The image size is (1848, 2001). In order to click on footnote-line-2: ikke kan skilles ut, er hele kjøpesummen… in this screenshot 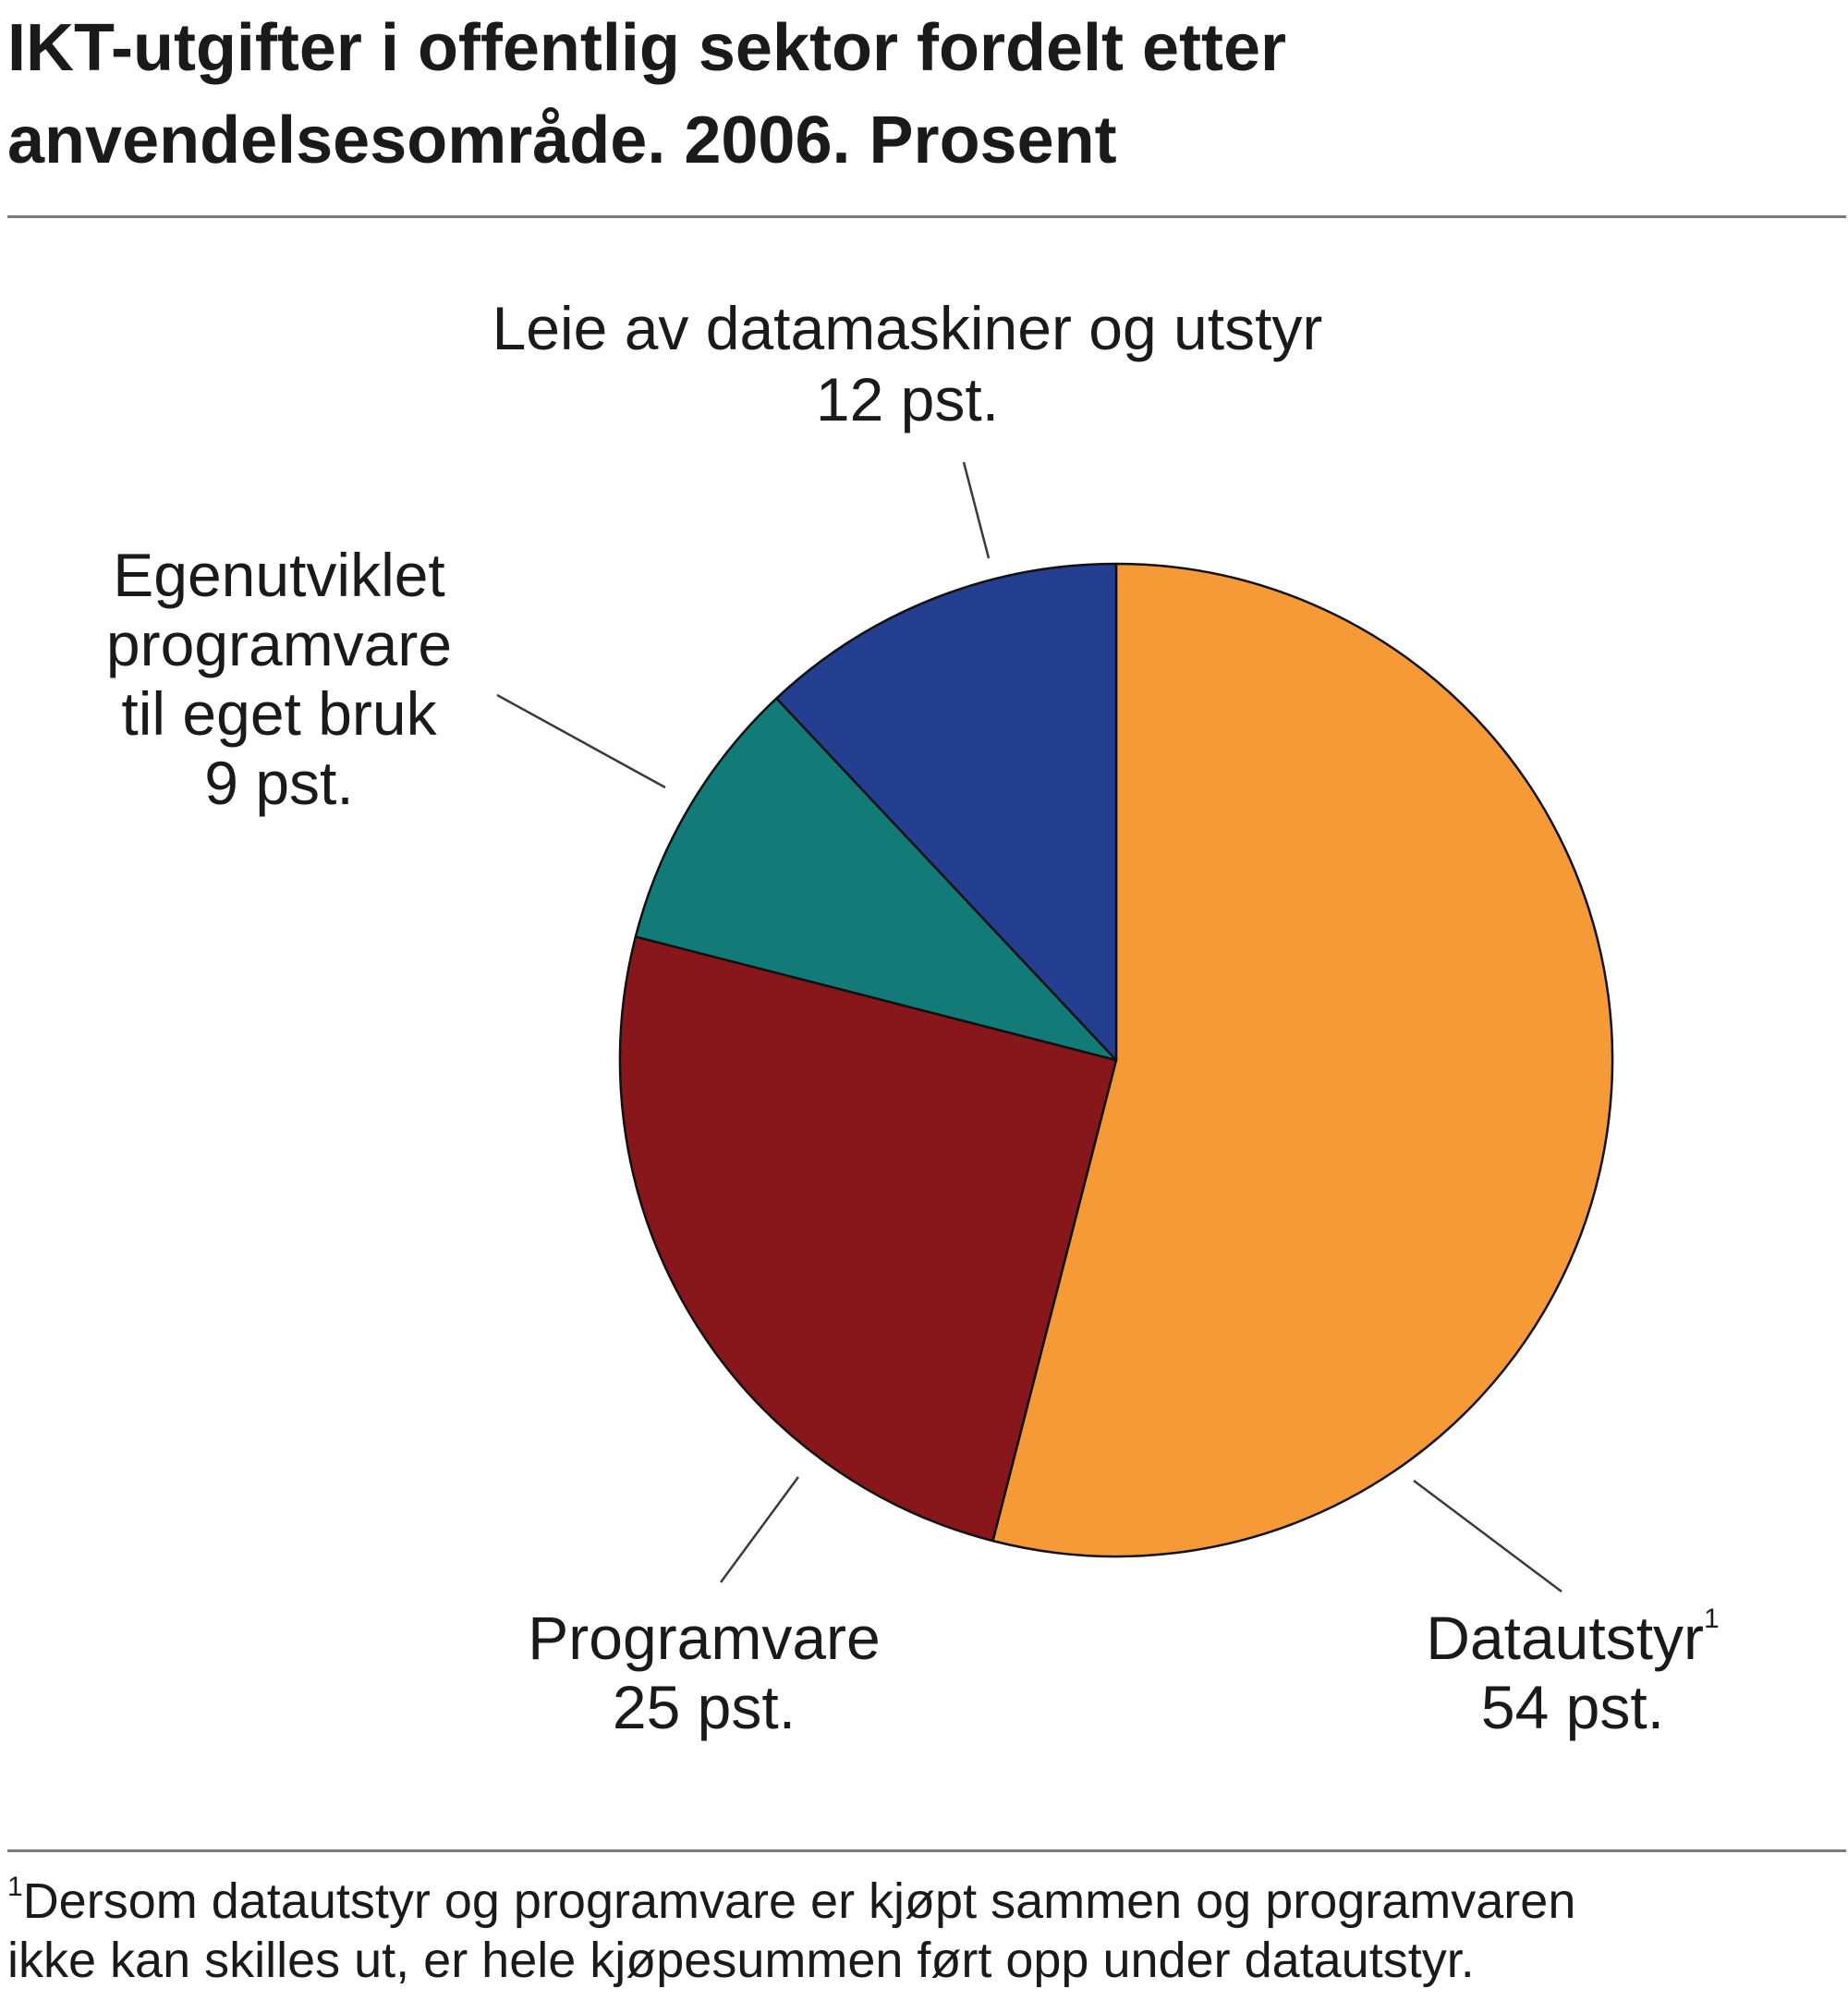, I will do `click(741, 1960)`.